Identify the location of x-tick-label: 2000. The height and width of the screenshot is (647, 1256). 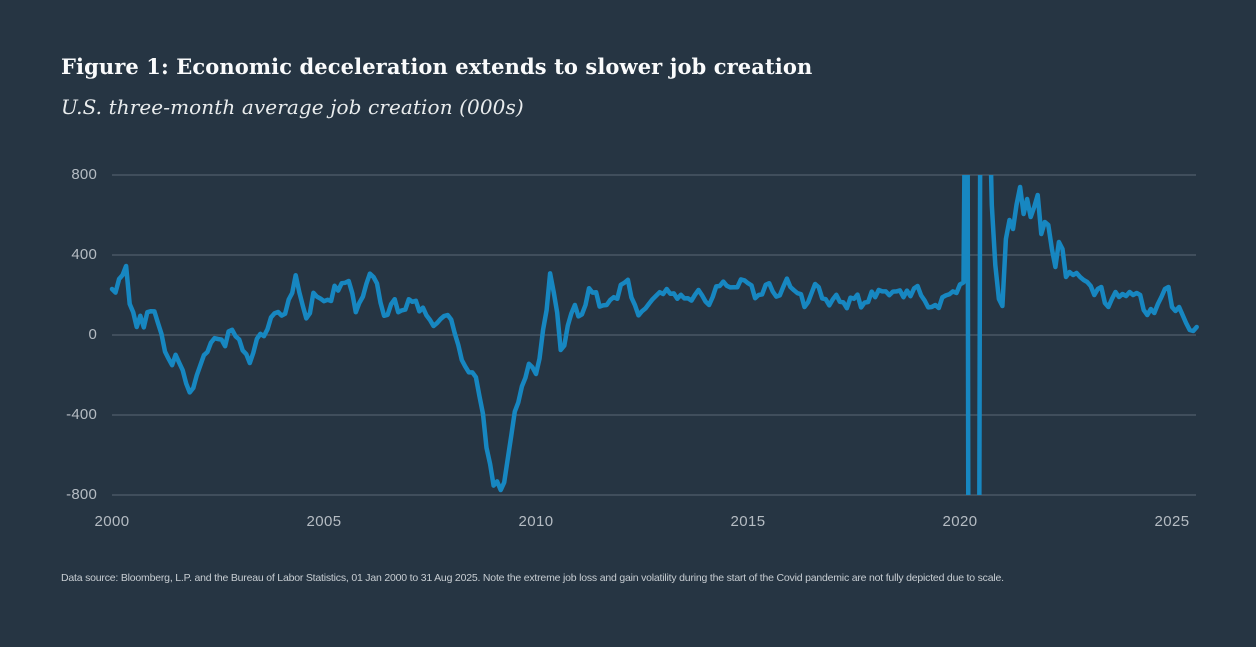
(112, 521).